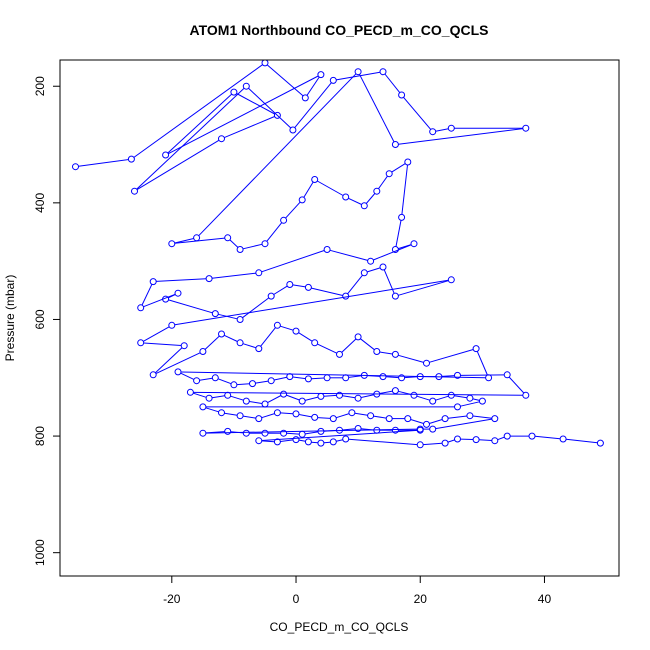 Image resolution: width=650 pixels, height=650 pixels. What do you see at coordinates (40, 436) in the screenshot?
I see `y-tick-label: 800` at bounding box center [40, 436].